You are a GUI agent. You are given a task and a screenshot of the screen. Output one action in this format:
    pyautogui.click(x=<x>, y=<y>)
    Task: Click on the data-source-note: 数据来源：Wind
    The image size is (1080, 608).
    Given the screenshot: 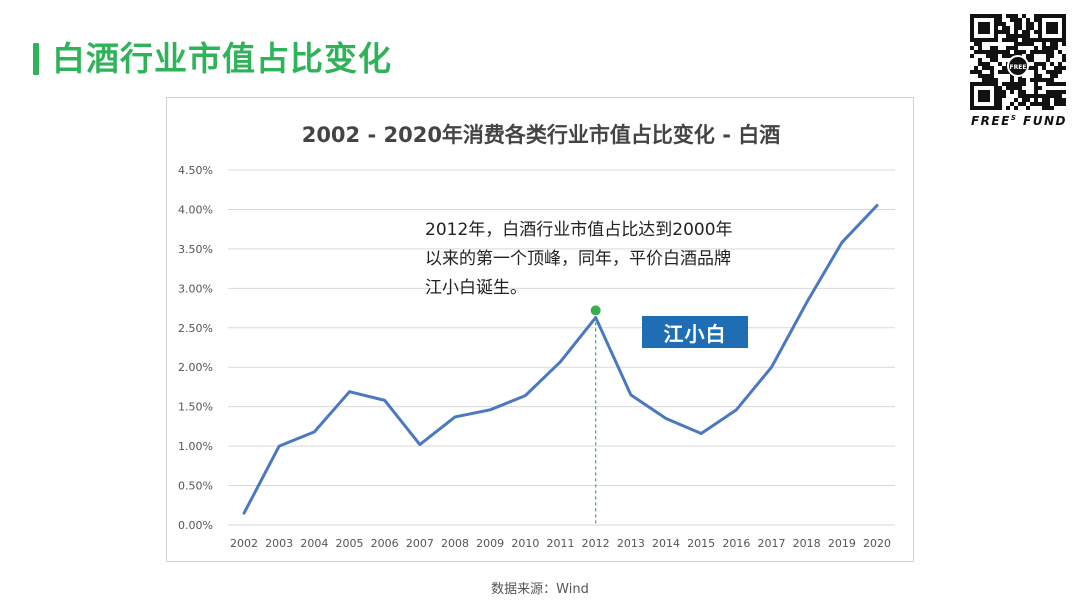 What is the action you would take?
    pyautogui.click(x=540, y=589)
    